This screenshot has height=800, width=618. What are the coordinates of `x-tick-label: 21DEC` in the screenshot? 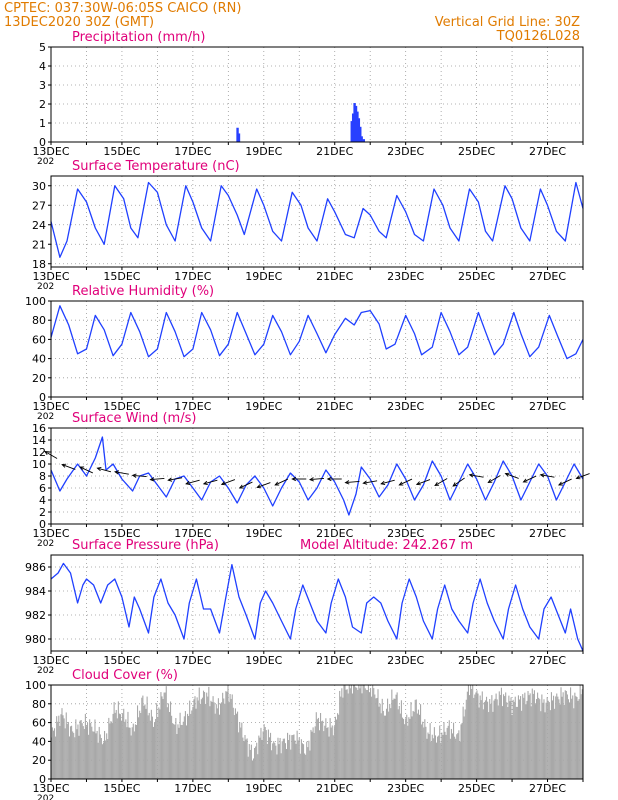 It's located at (334, 151).